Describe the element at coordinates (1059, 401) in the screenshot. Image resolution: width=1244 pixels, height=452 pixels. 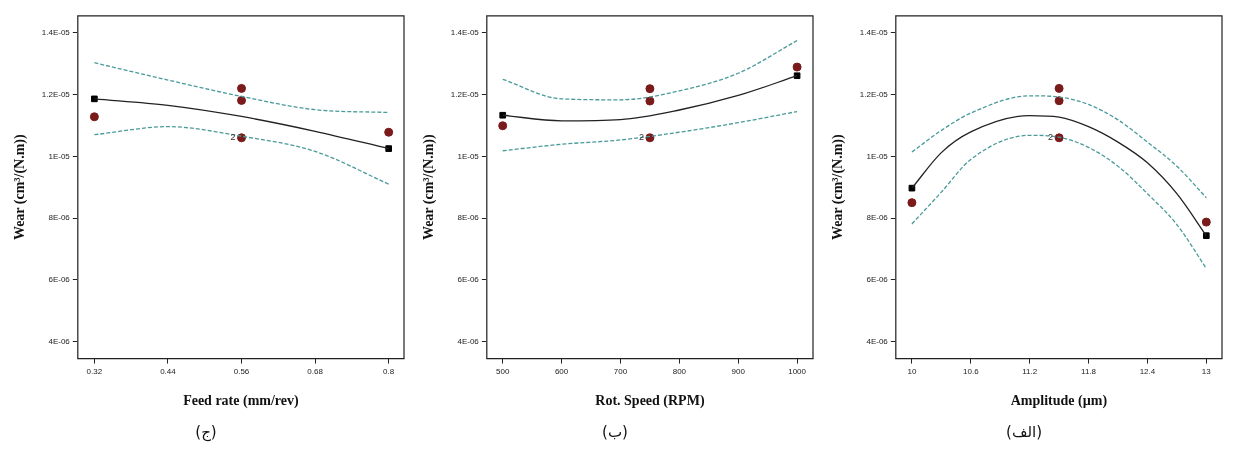
I see `x-axis-title: Amplitude (µm)` at that location.